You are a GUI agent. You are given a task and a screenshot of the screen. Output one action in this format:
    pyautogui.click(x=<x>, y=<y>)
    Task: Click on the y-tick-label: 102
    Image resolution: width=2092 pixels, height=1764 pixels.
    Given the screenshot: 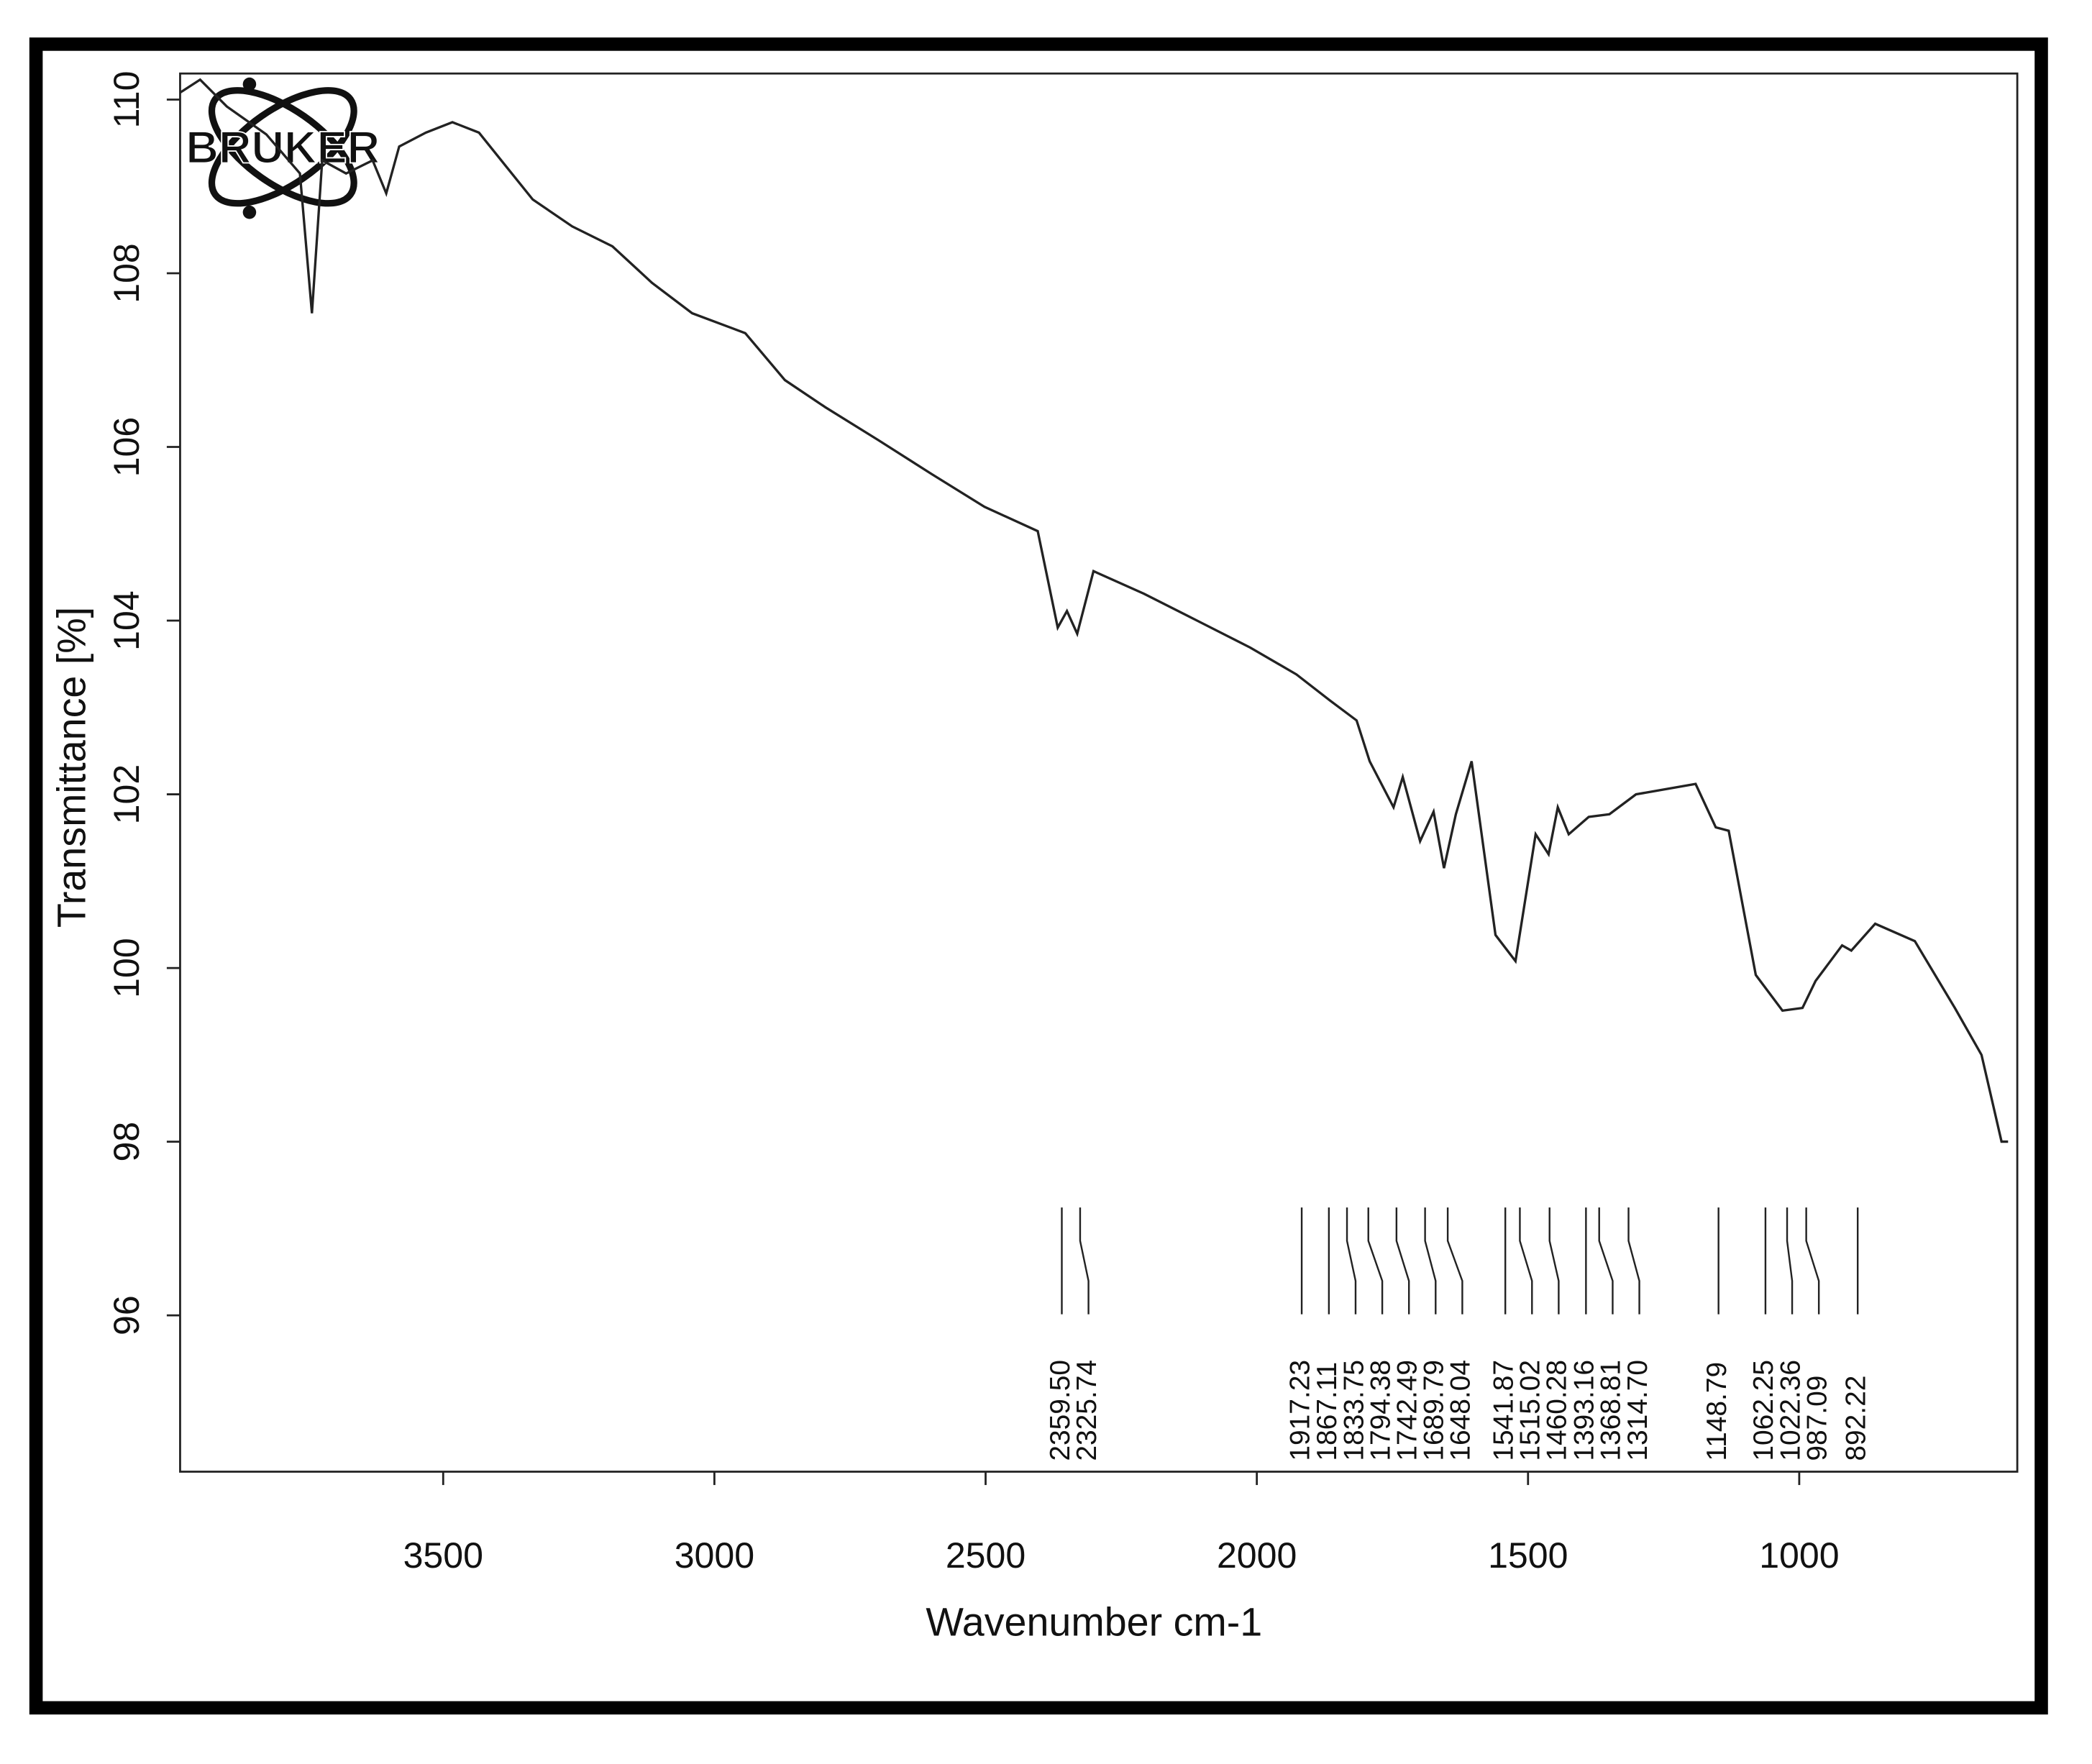 What is the action you would take?
    pyautogui.click(x=127, y=795)
    